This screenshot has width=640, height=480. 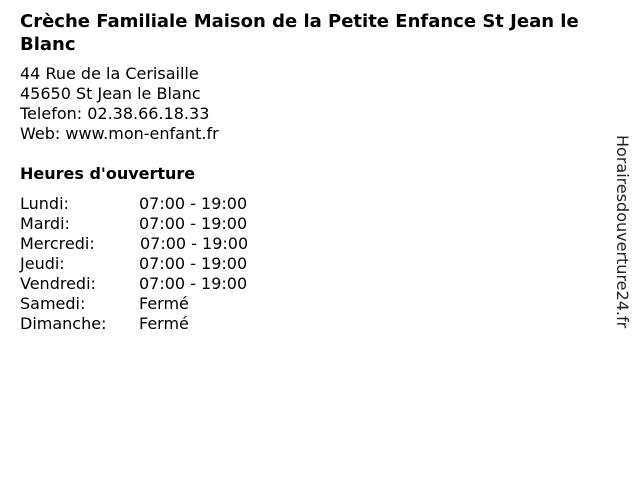 What do you see at coordinates (45, 223) in the screenshot?
I see `day-label: Mardi:` at bounding box center [45, 223].